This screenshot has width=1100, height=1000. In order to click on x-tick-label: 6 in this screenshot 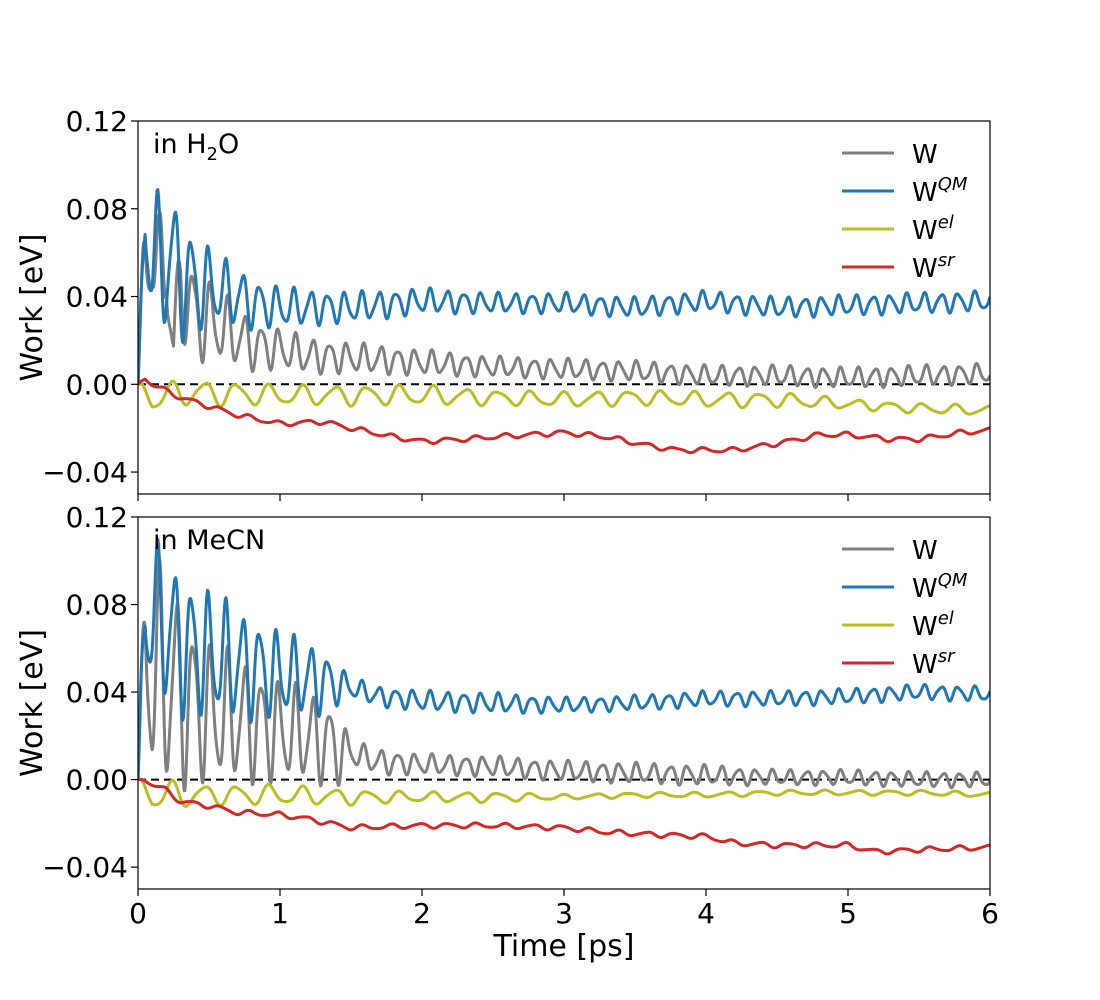, I will do `click(990, 913)`.